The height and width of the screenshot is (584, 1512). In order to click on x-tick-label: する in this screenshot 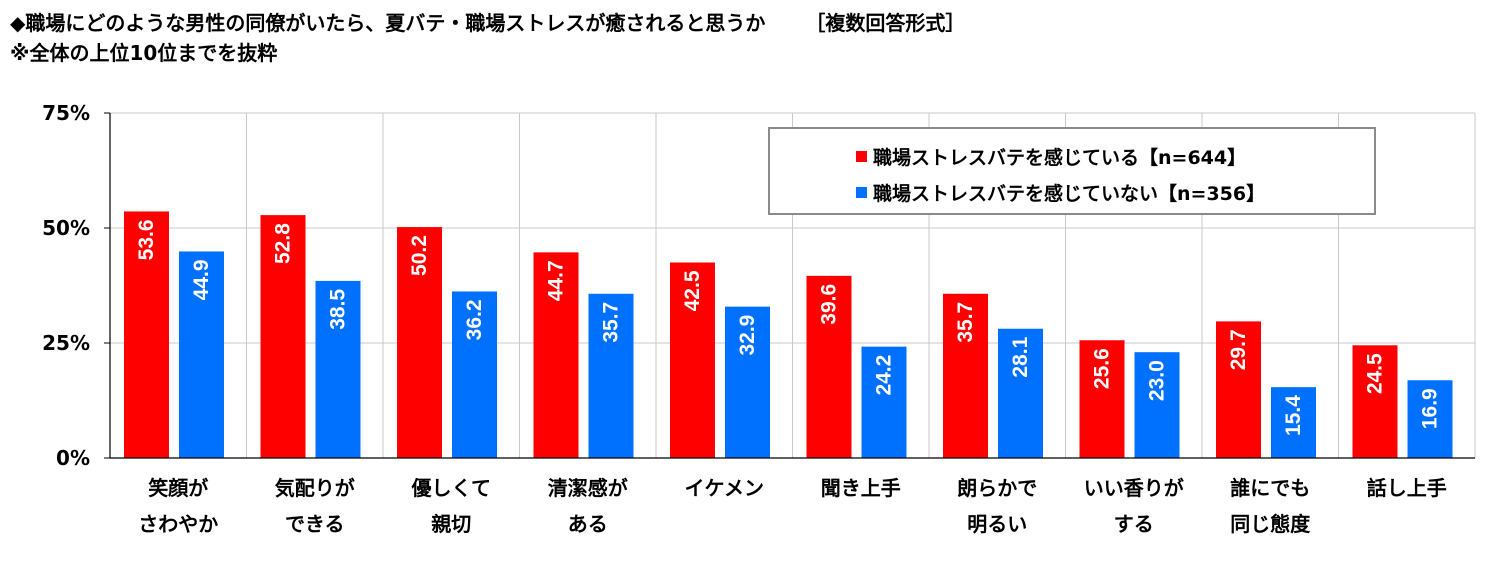, I will do `click(1134, 524)`.